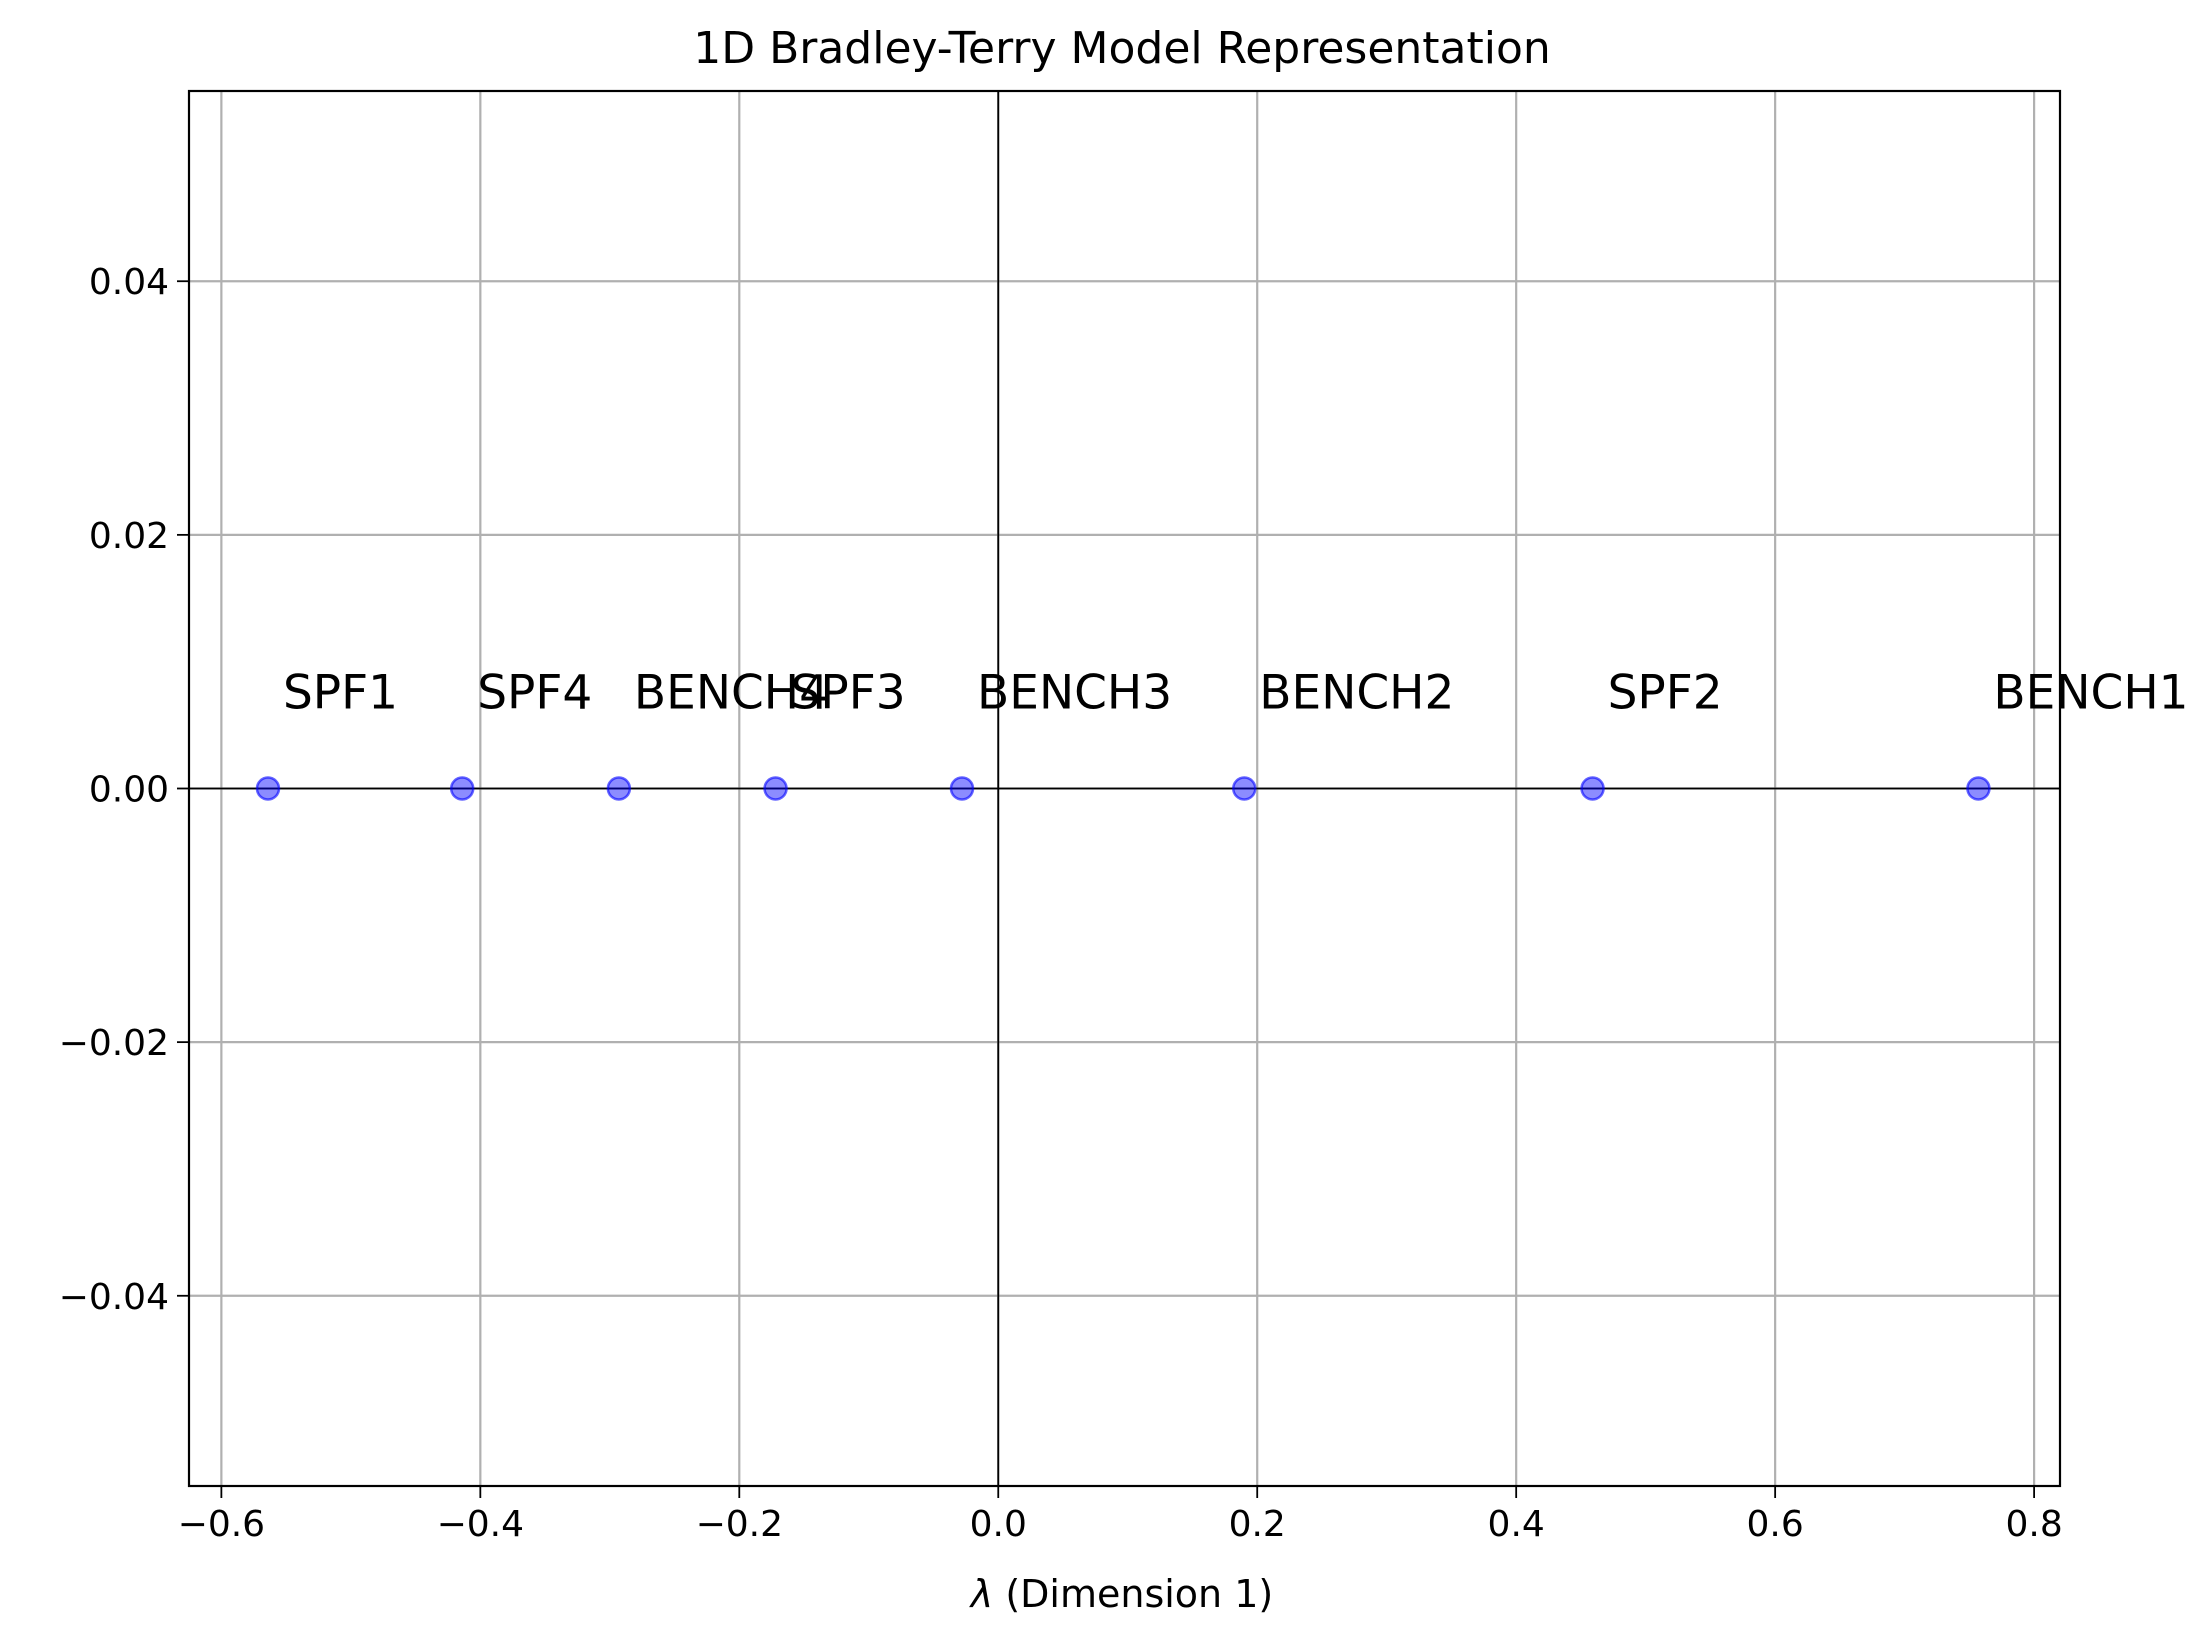 This screenshot has height=1638, width=2212. Describe the element at coordinates (114, 1297) in the screenshot. I see `y-tick-label: −0.04` at that location.